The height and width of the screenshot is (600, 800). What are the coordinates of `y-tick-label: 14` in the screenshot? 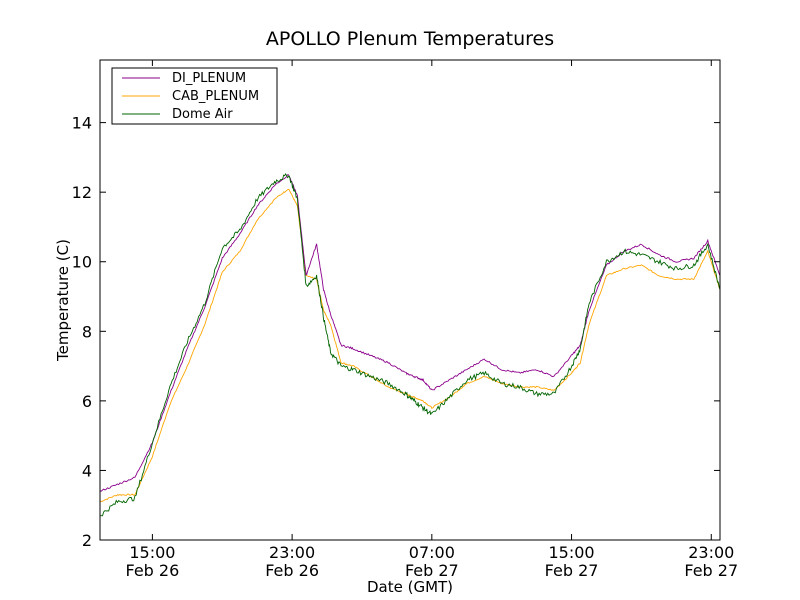 It's located at (82, 123).